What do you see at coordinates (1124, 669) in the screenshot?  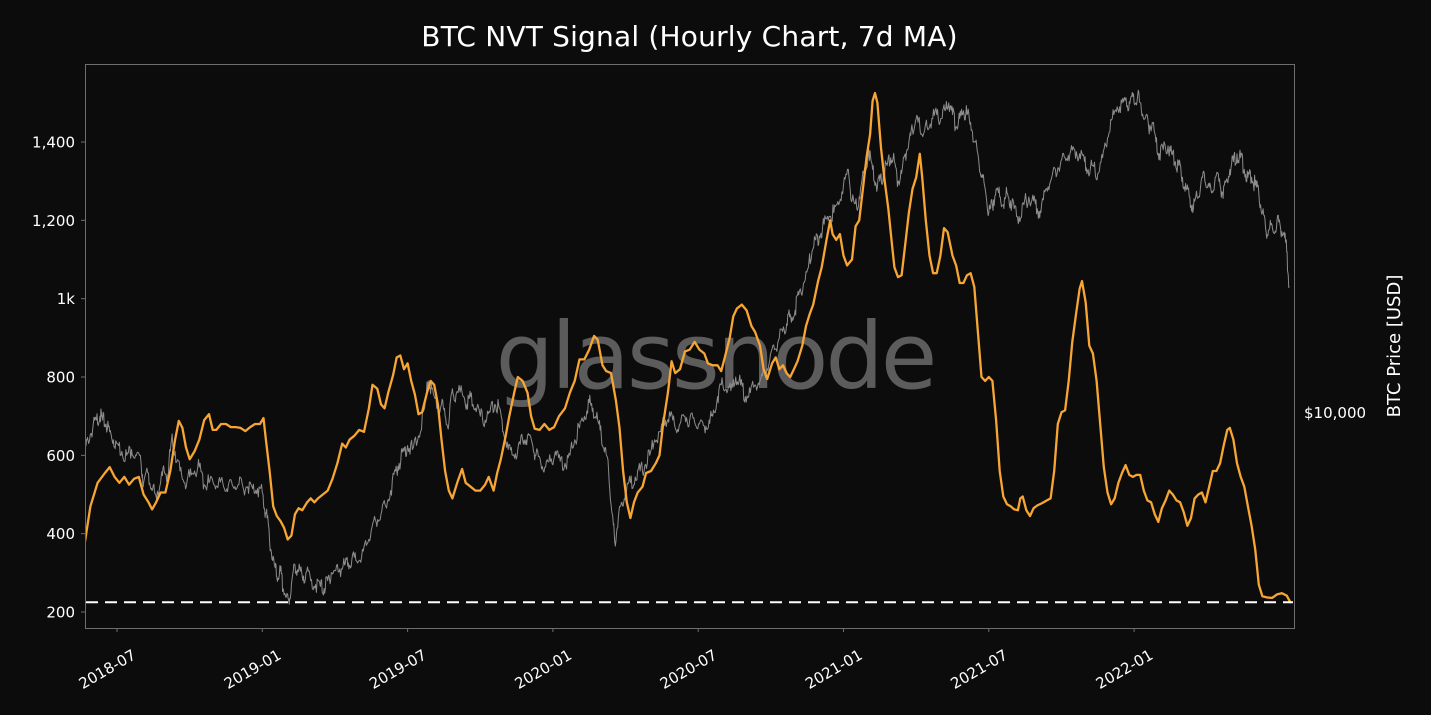 I see `x-tick-label: 2022-01` at bounding box center [1124, 669].